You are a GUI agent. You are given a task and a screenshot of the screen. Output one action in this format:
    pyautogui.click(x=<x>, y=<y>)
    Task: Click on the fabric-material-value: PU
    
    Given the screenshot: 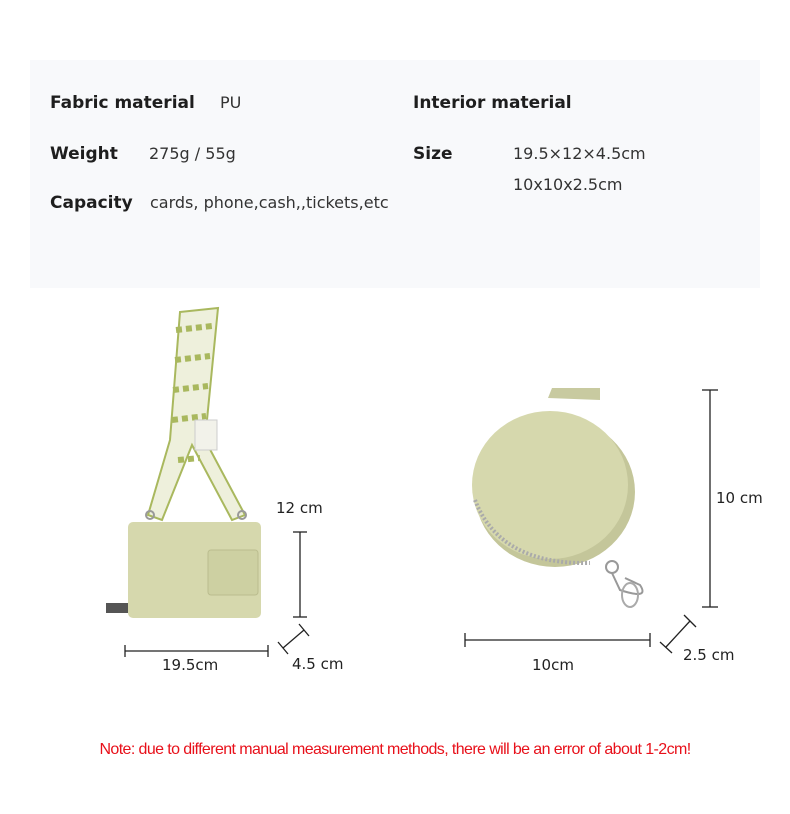 What is the action you would take?
    pyautogui.click(x=231, y=102)
    